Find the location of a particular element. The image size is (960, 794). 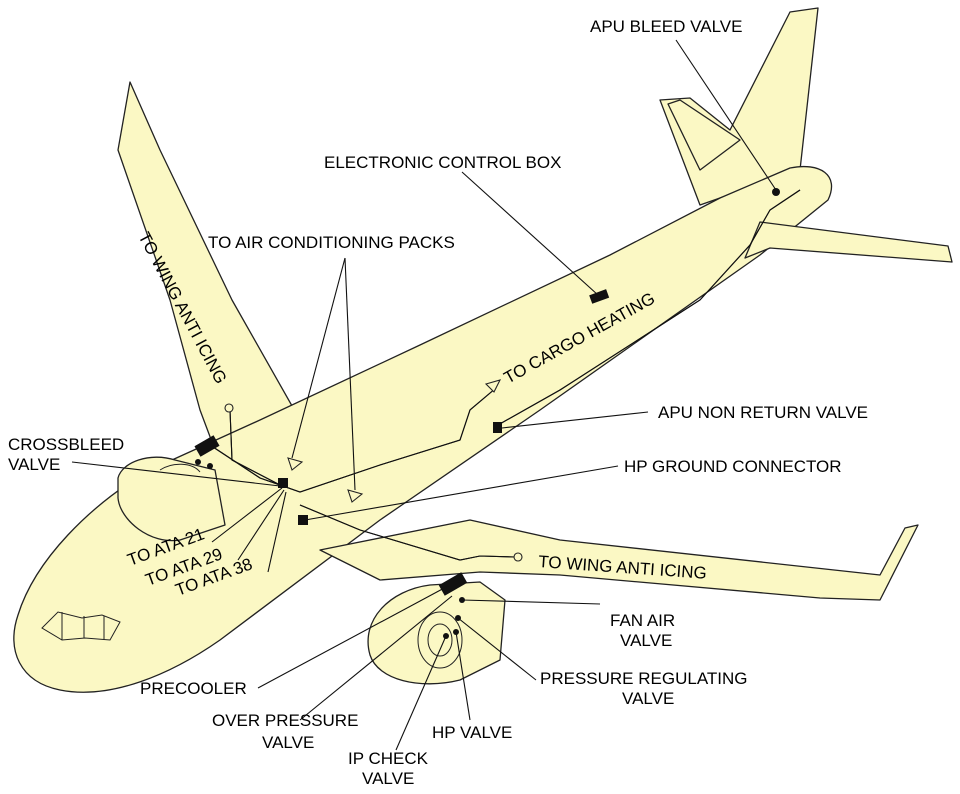

apu-bleed-valve is located at coordinates (776, 192).